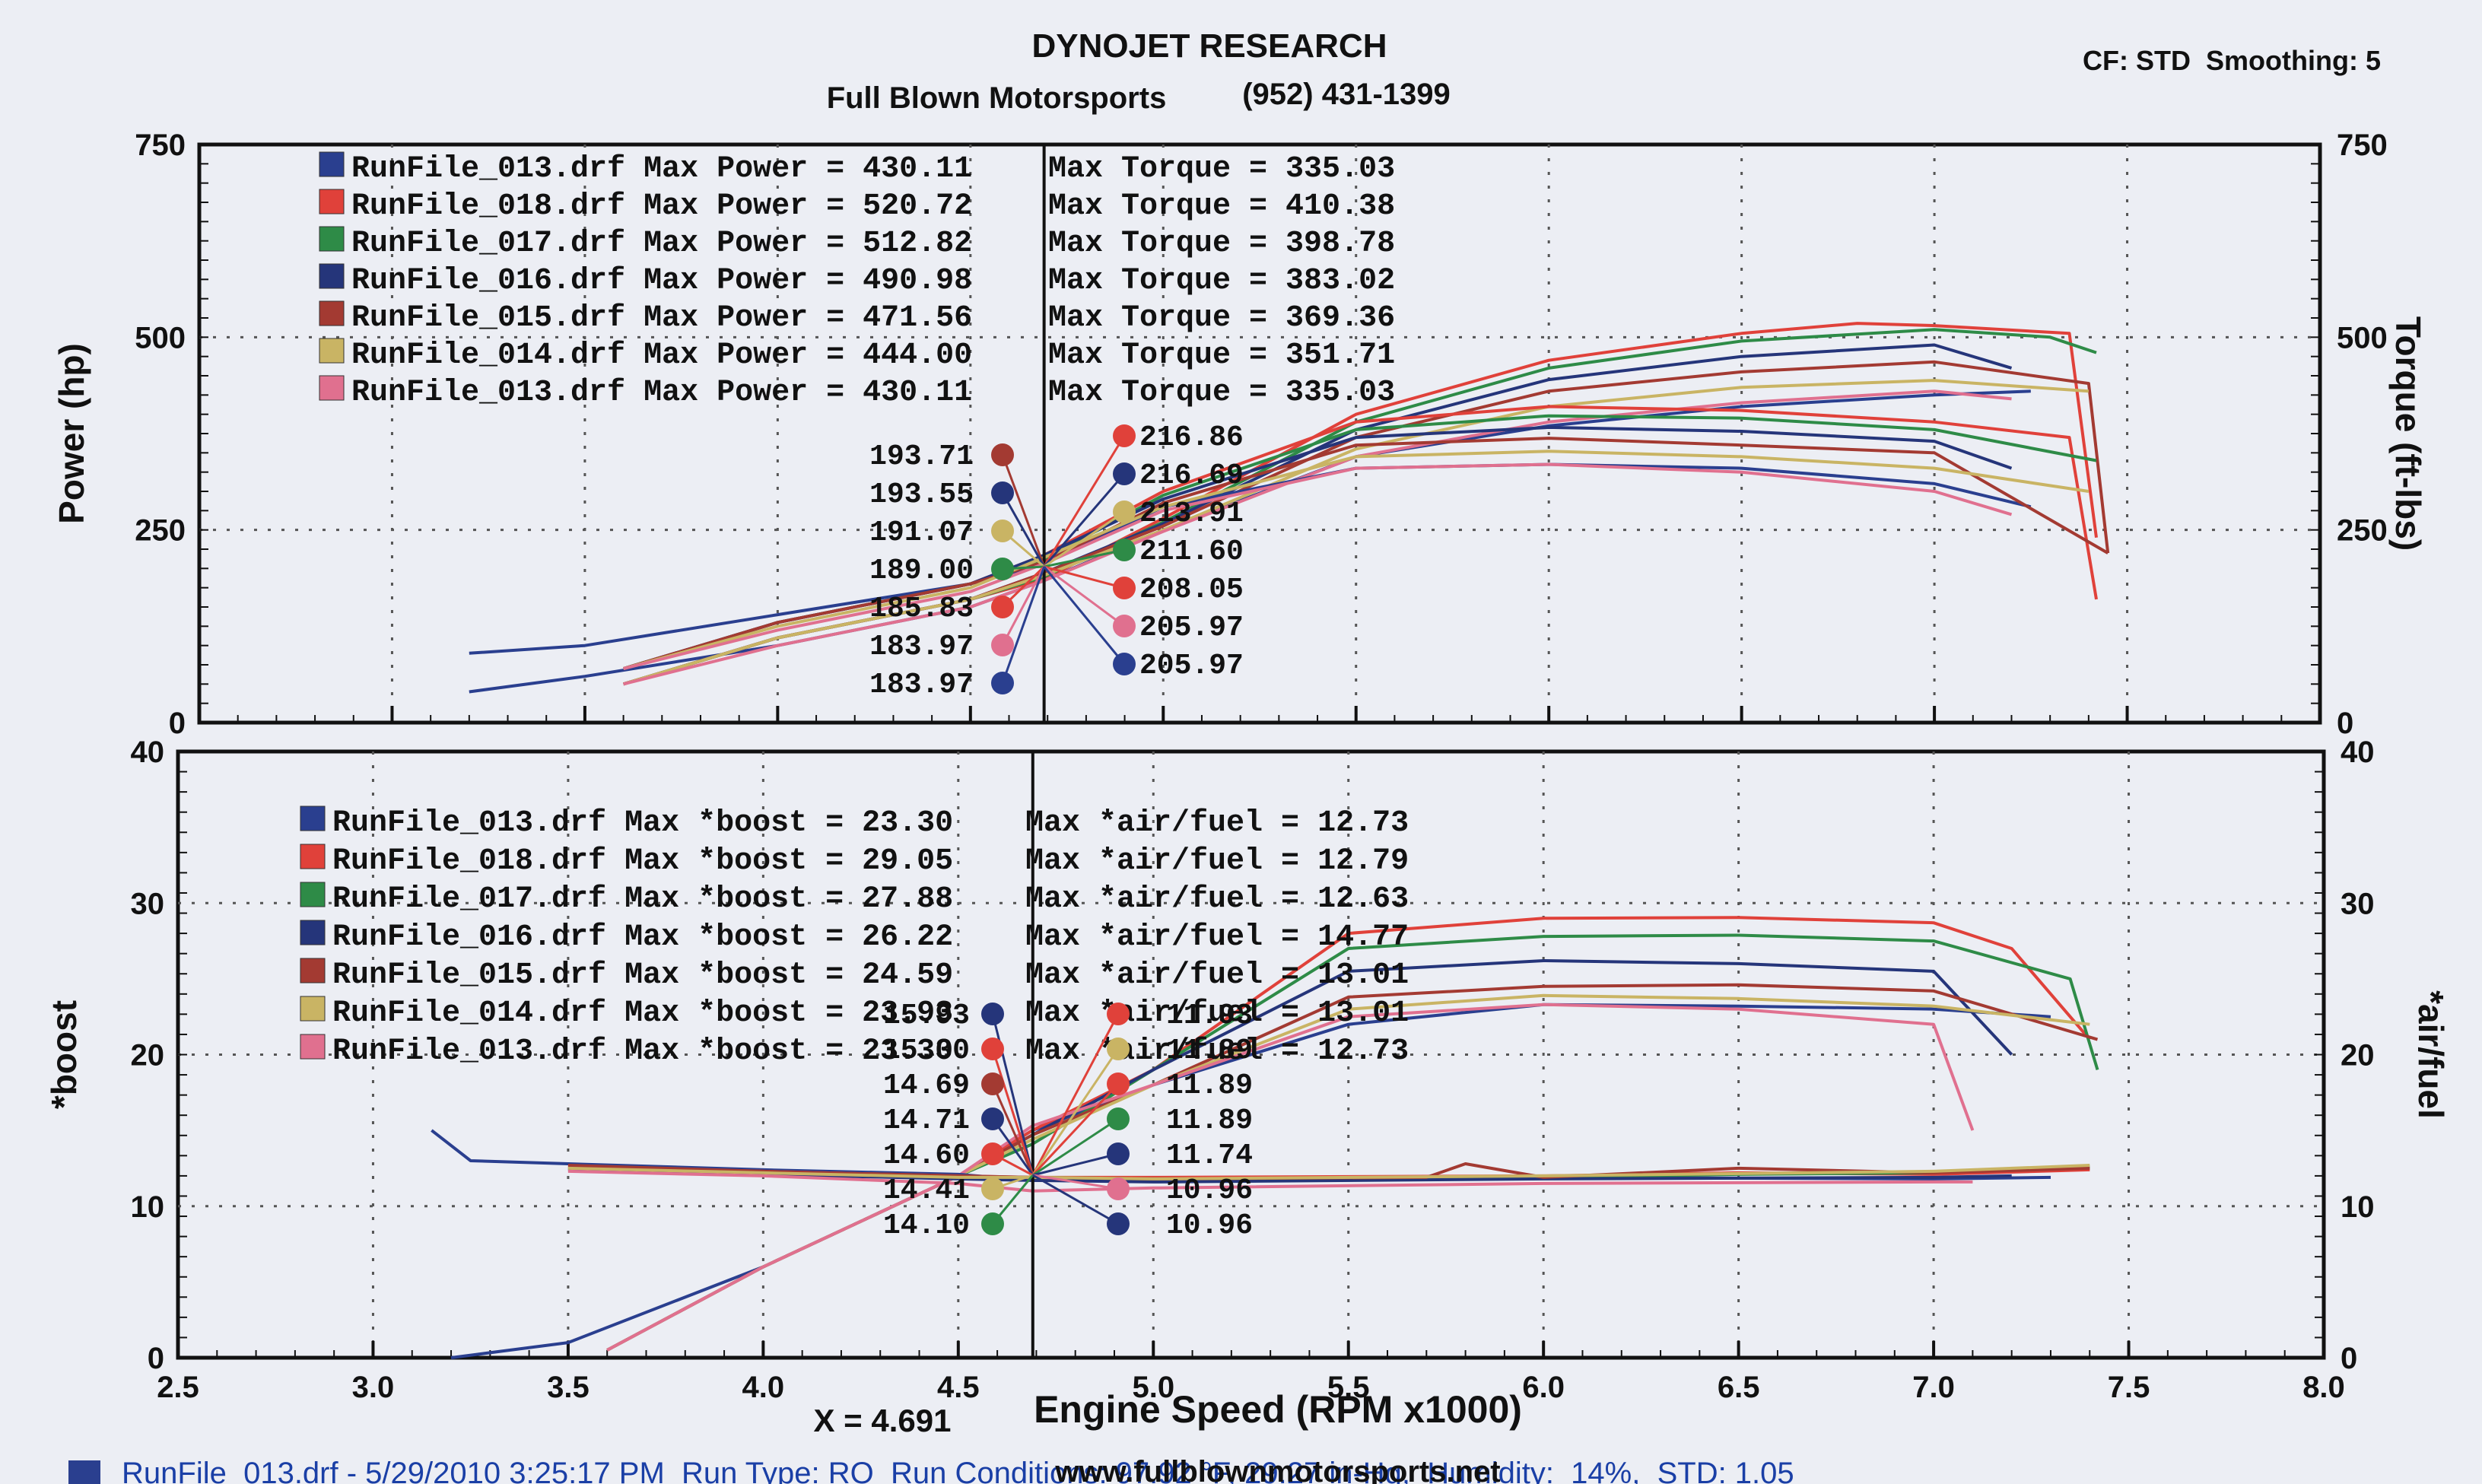  What do you see at coordinates (1191, 590) in the screenshot?
I see `readout-value: 208.05` at bounding box center [1191, 590].